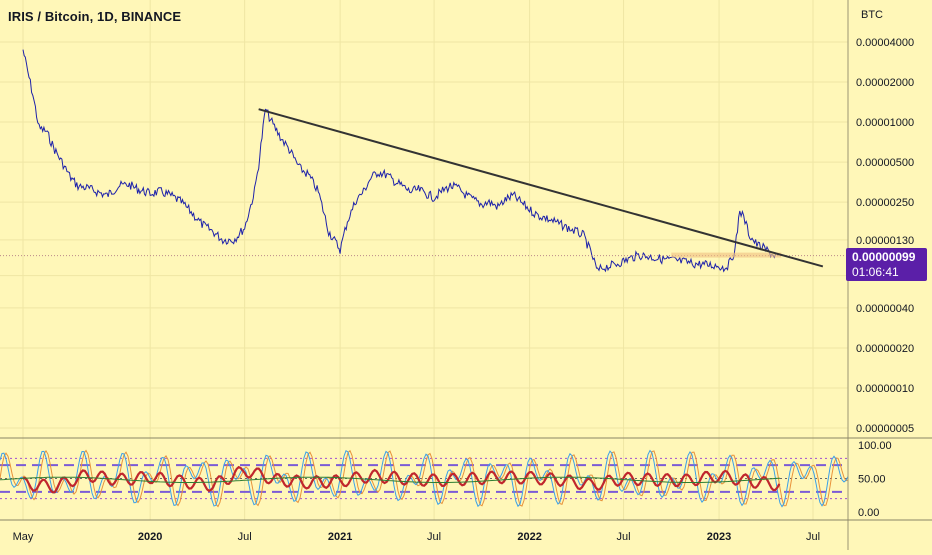 This screenshot has width=932, height=555. What do you see at coordinates (885, 241) in the screenshot?
I see `y-tick-label-5: 0.00000130` at bounding box center [885, 241].